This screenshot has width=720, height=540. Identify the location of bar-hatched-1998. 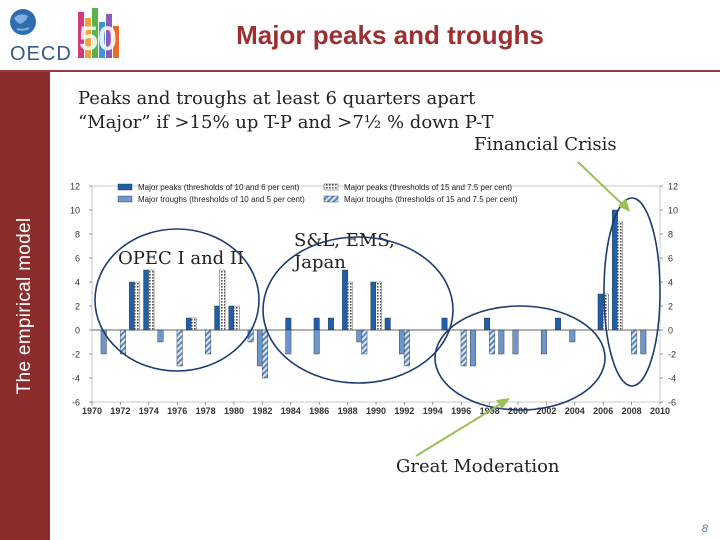
(492, 342).